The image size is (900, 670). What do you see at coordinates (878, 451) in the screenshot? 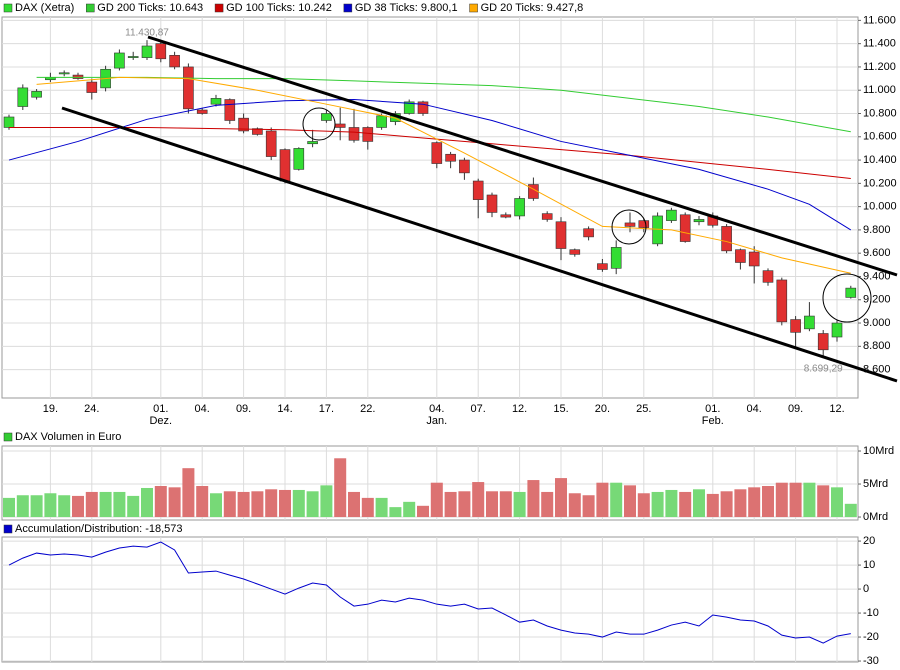
I see `y-tick-label: 10Mrd` at bounding box center [878, 451].